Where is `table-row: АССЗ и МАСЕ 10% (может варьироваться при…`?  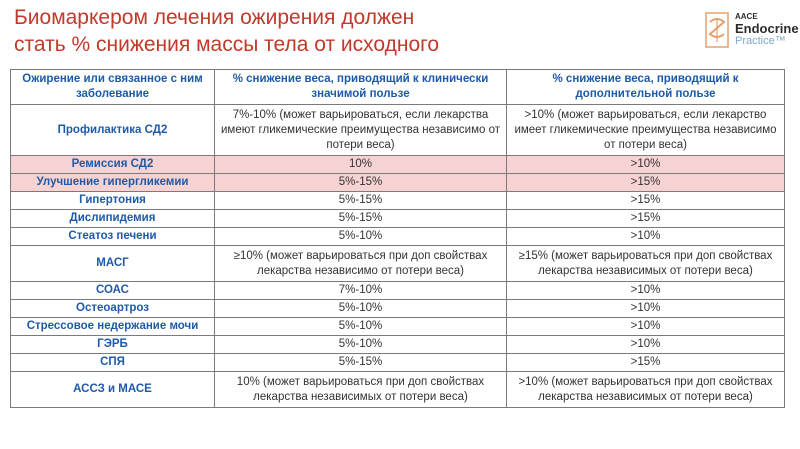 table-row: АССЗ и МАСЕ 10% (может варьироваться при… is located at coordinates (397, 389).